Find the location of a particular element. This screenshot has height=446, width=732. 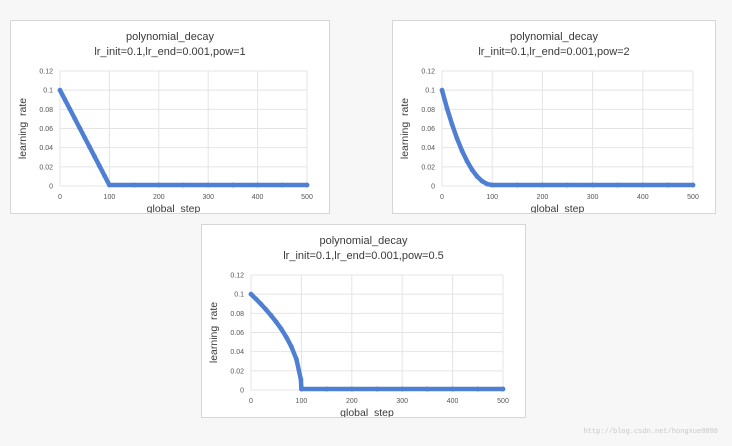

chart-subtitle: lr_init=0.1,lr_end=0.001,pow=2 is located at coordinates (553, 52).